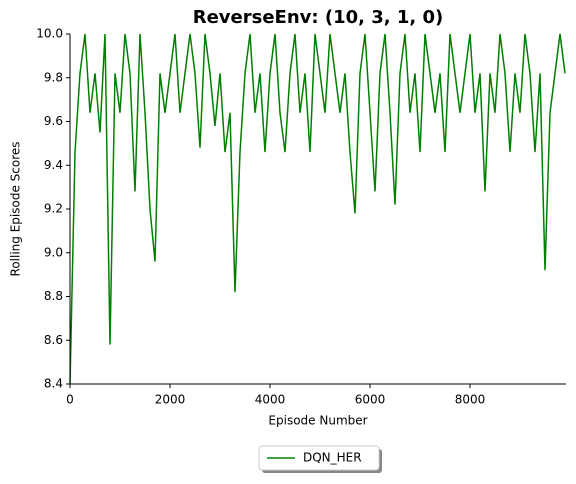 Image resolution: width=576 pixels, height=484 pixels. I want to click on y-tick-label: 8.4, so click(53, 384).